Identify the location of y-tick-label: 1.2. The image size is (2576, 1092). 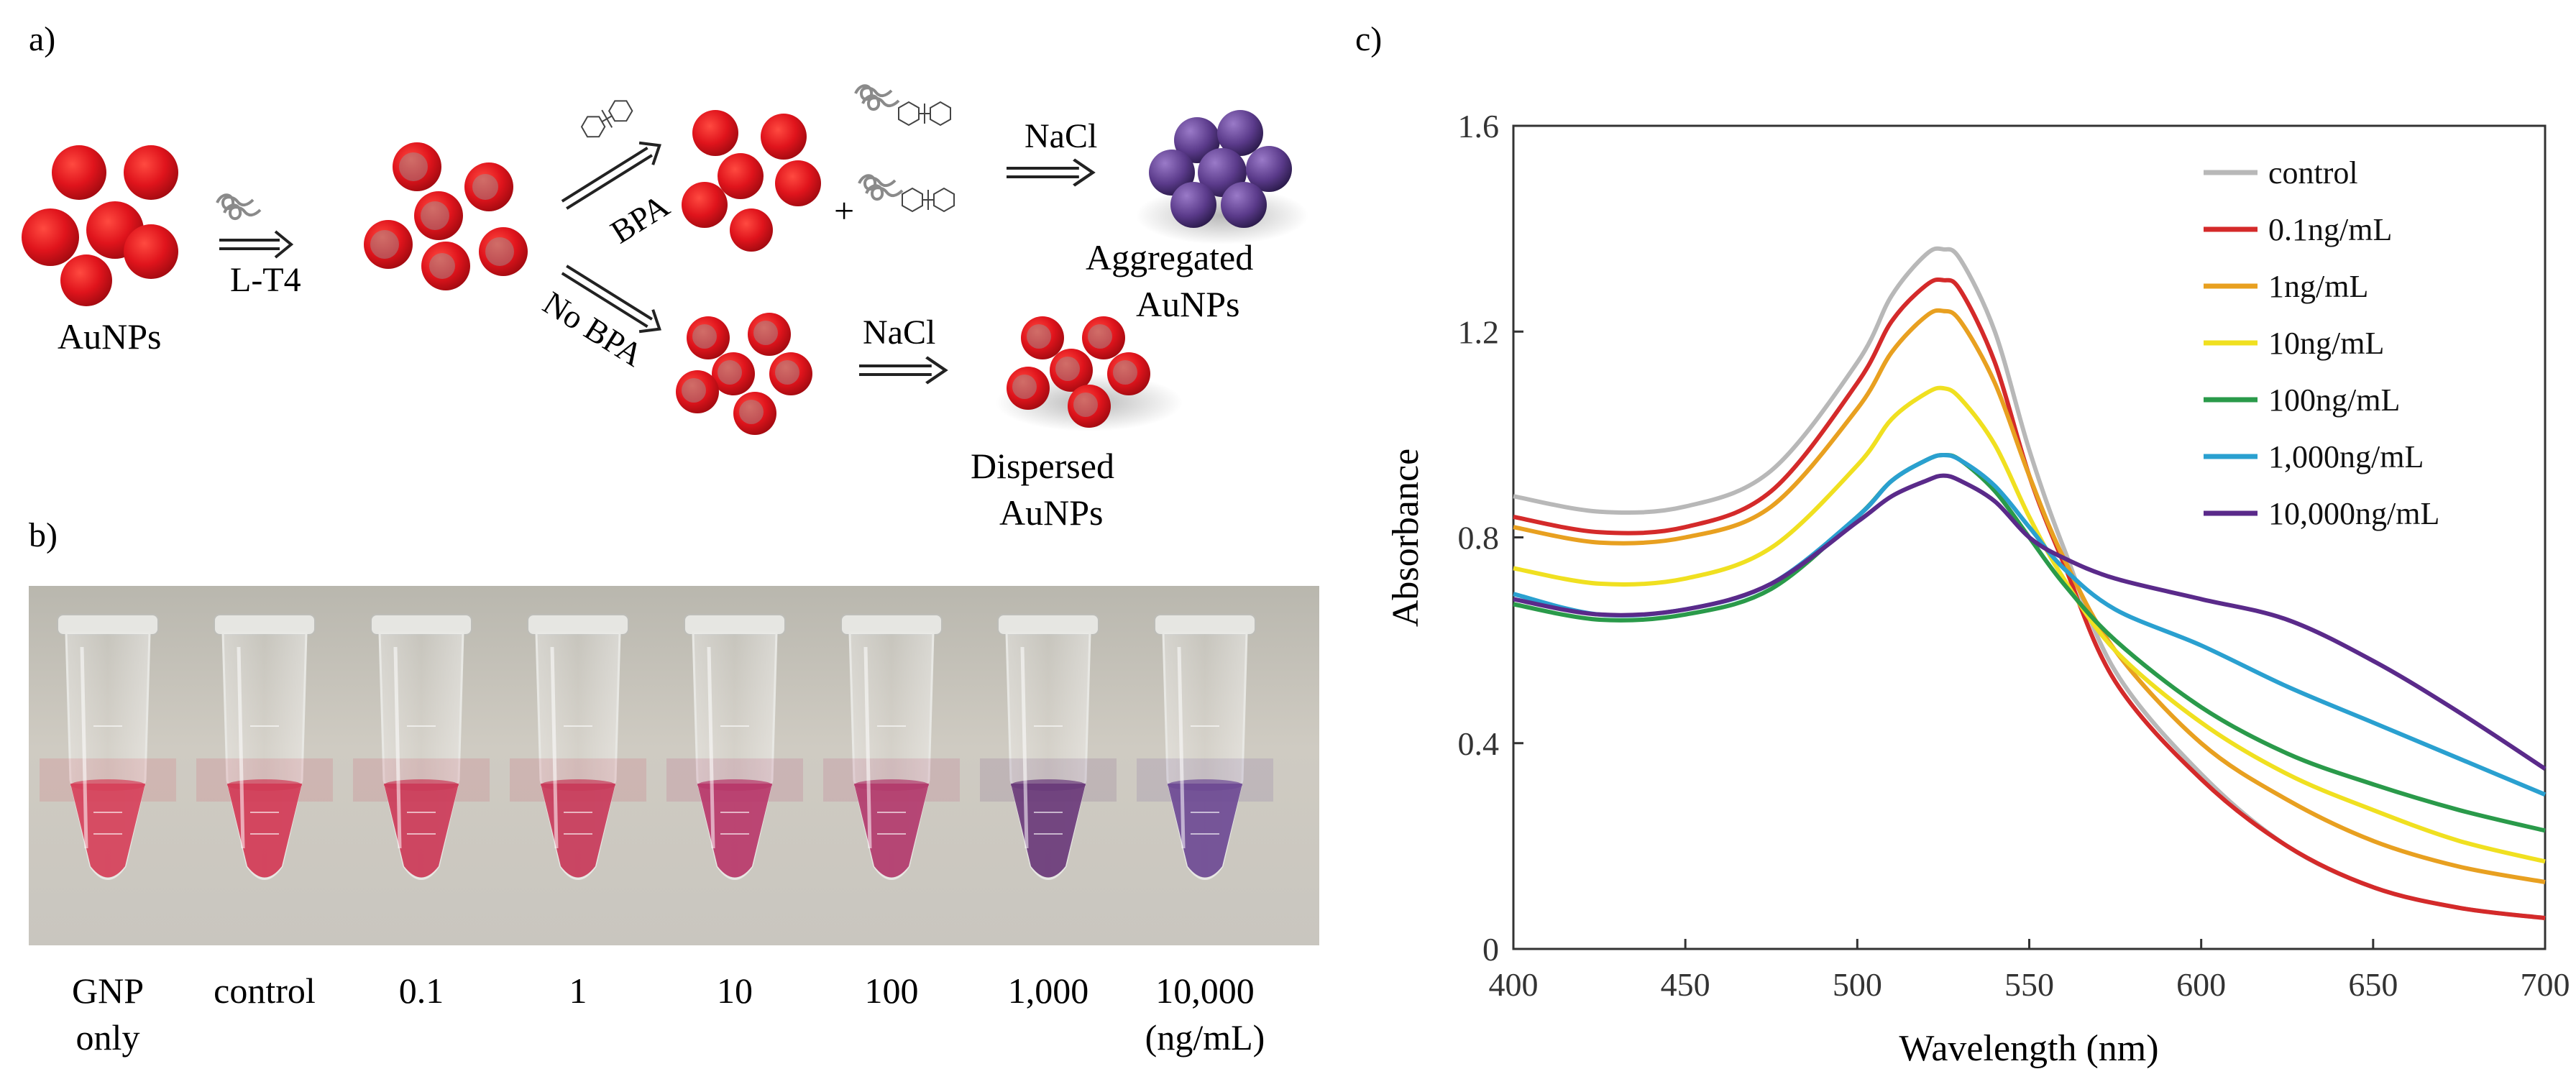
(1479, 331).